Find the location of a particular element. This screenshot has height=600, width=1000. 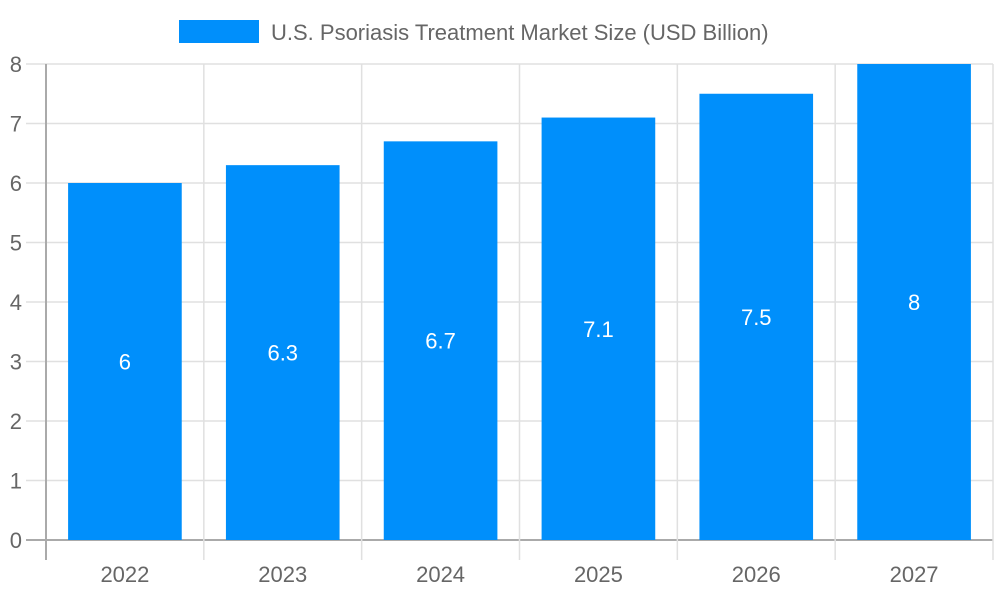

y-tick-label: 2 is located at coordinates (16, 421).